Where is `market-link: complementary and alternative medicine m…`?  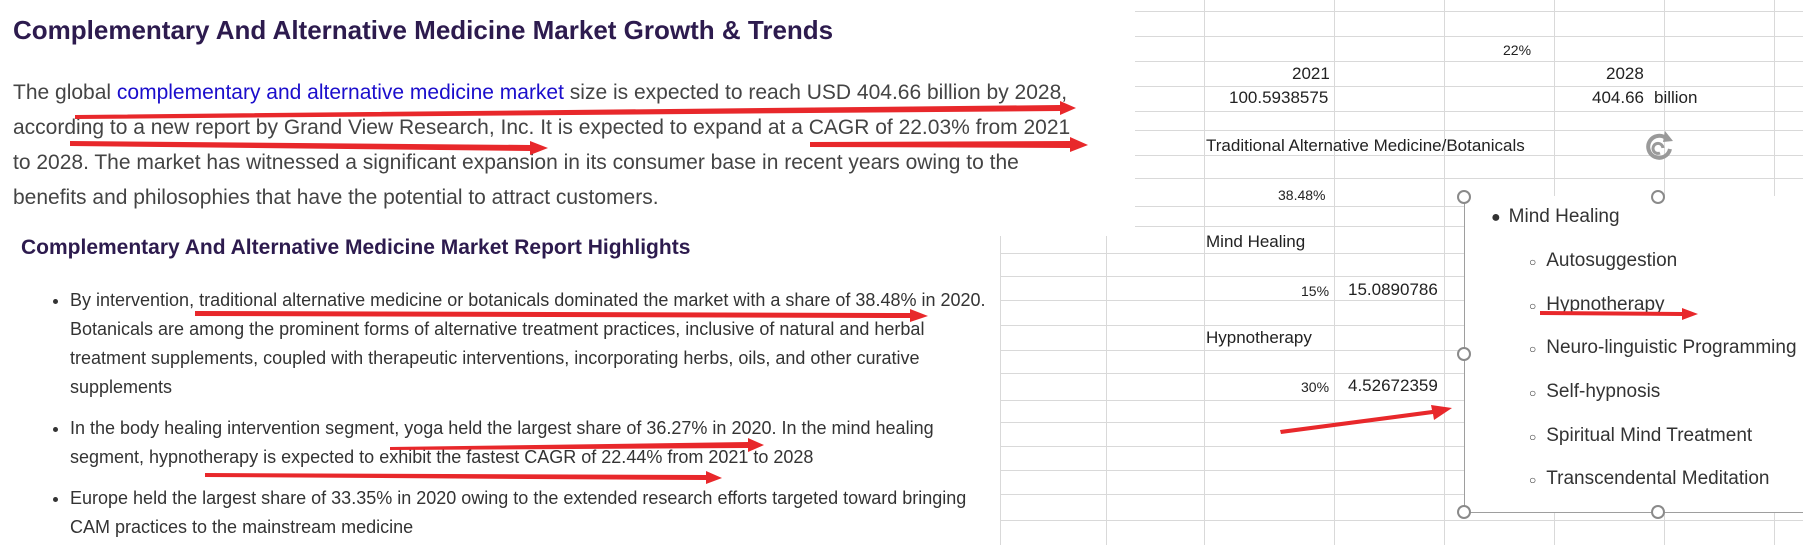
market-link: complementary and alternative medicine m… is located at coordinates (340, 92).